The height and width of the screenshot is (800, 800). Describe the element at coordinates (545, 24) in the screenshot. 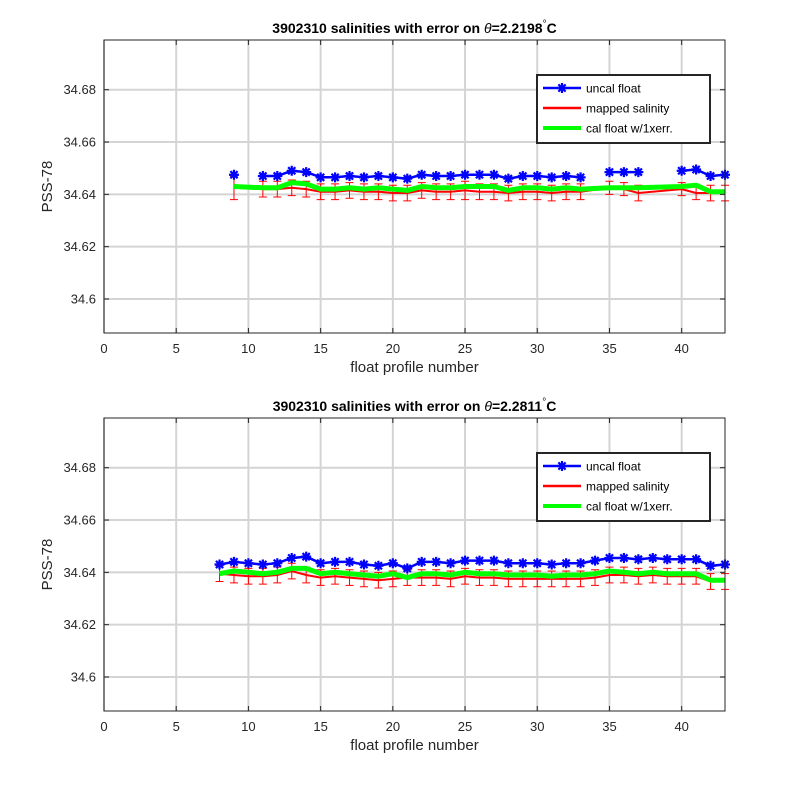

I see `title-degree: °` at that location.